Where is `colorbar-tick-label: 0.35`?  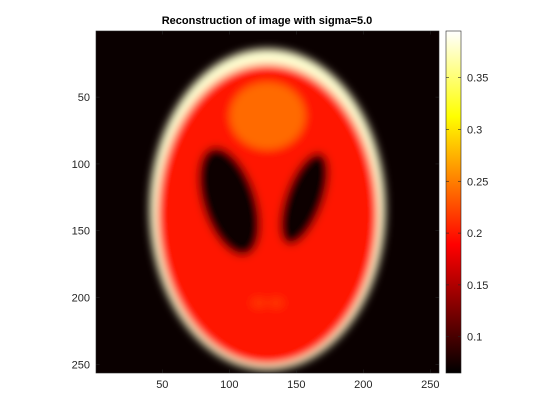
colorbar-tick-label: 0.35 is located at coordinates (477, 79).